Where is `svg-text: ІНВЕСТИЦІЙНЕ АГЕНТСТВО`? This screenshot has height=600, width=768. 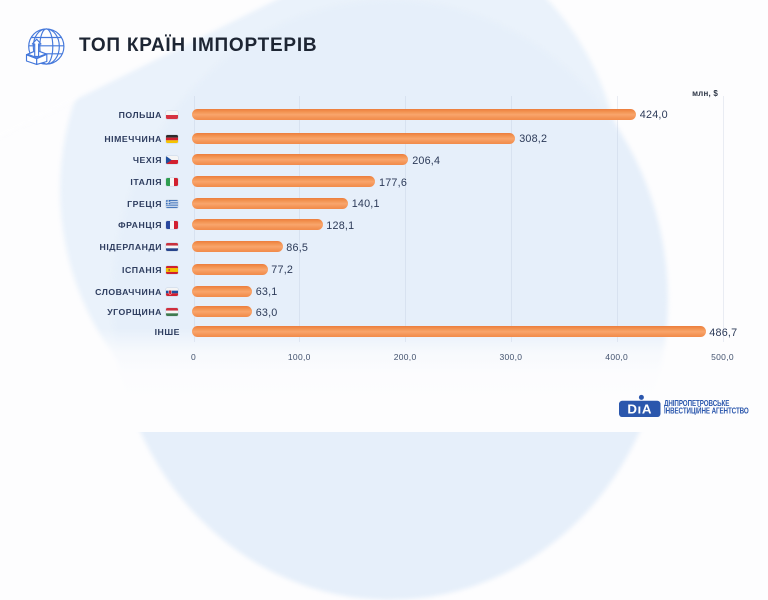 svg-text: ІНВЕСТИЦІЙНЕ АГЕНТСТВО is located at coordinates (706, 411).